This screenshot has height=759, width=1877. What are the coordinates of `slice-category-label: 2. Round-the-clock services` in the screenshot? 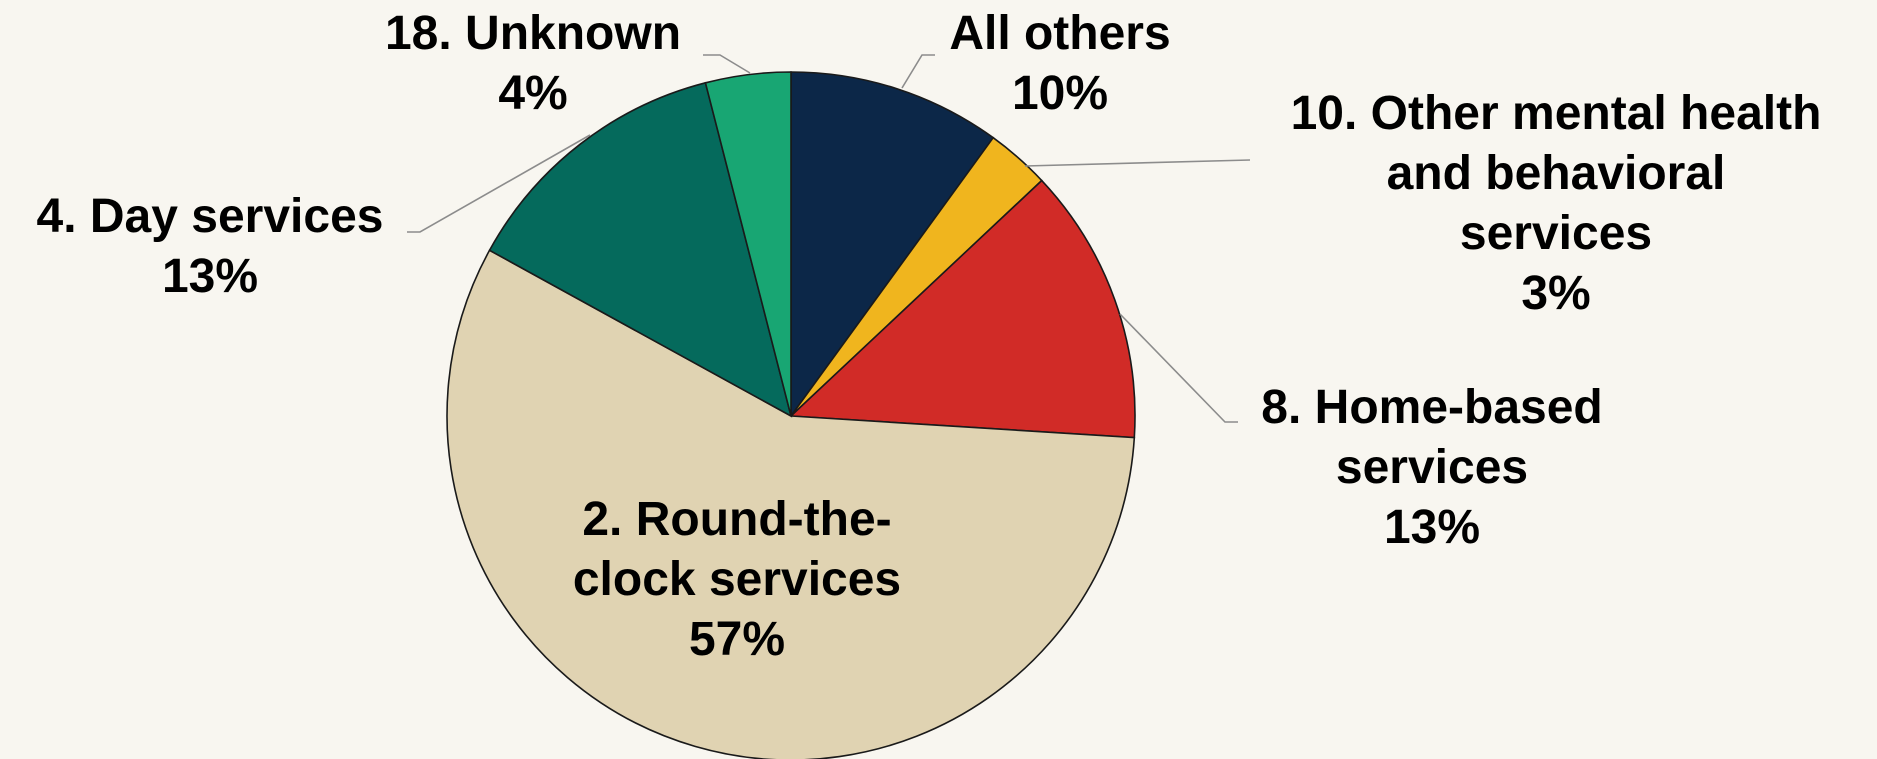 It's located at (737, 549).